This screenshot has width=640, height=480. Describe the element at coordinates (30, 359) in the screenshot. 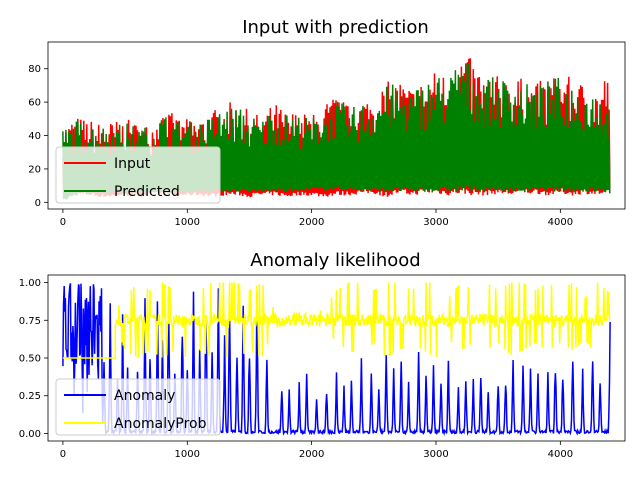

I see `y-tick-label: 0.50` at that location.